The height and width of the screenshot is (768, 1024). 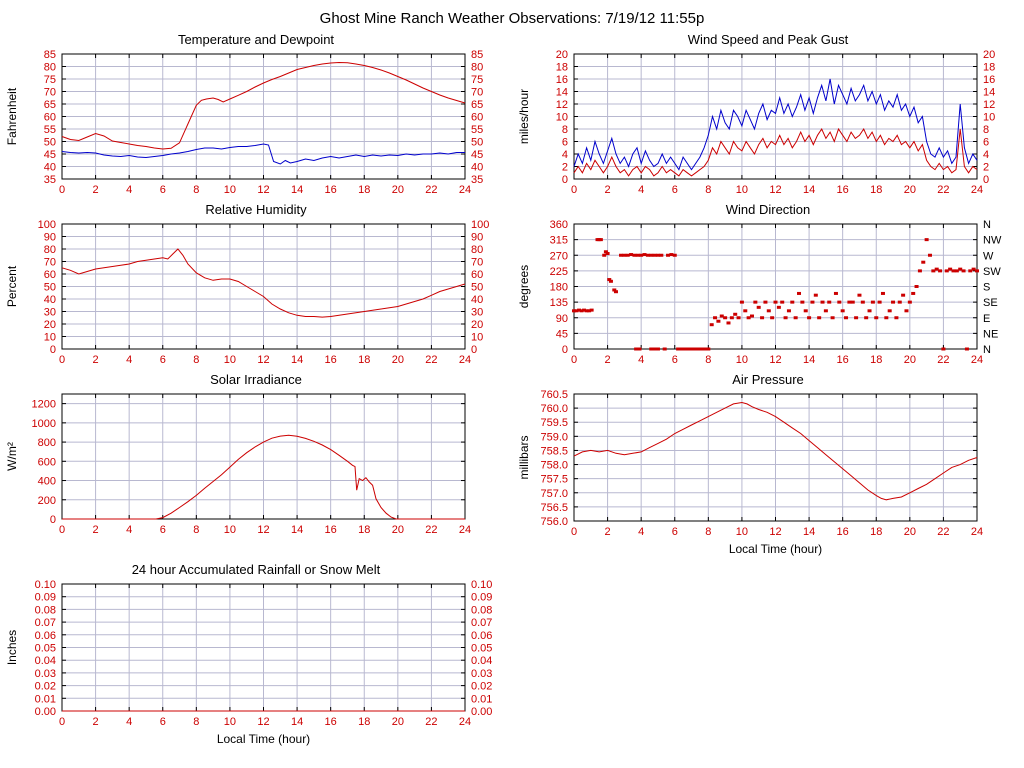 I want to click on series-dewpoint, so click(x=263, y=154).